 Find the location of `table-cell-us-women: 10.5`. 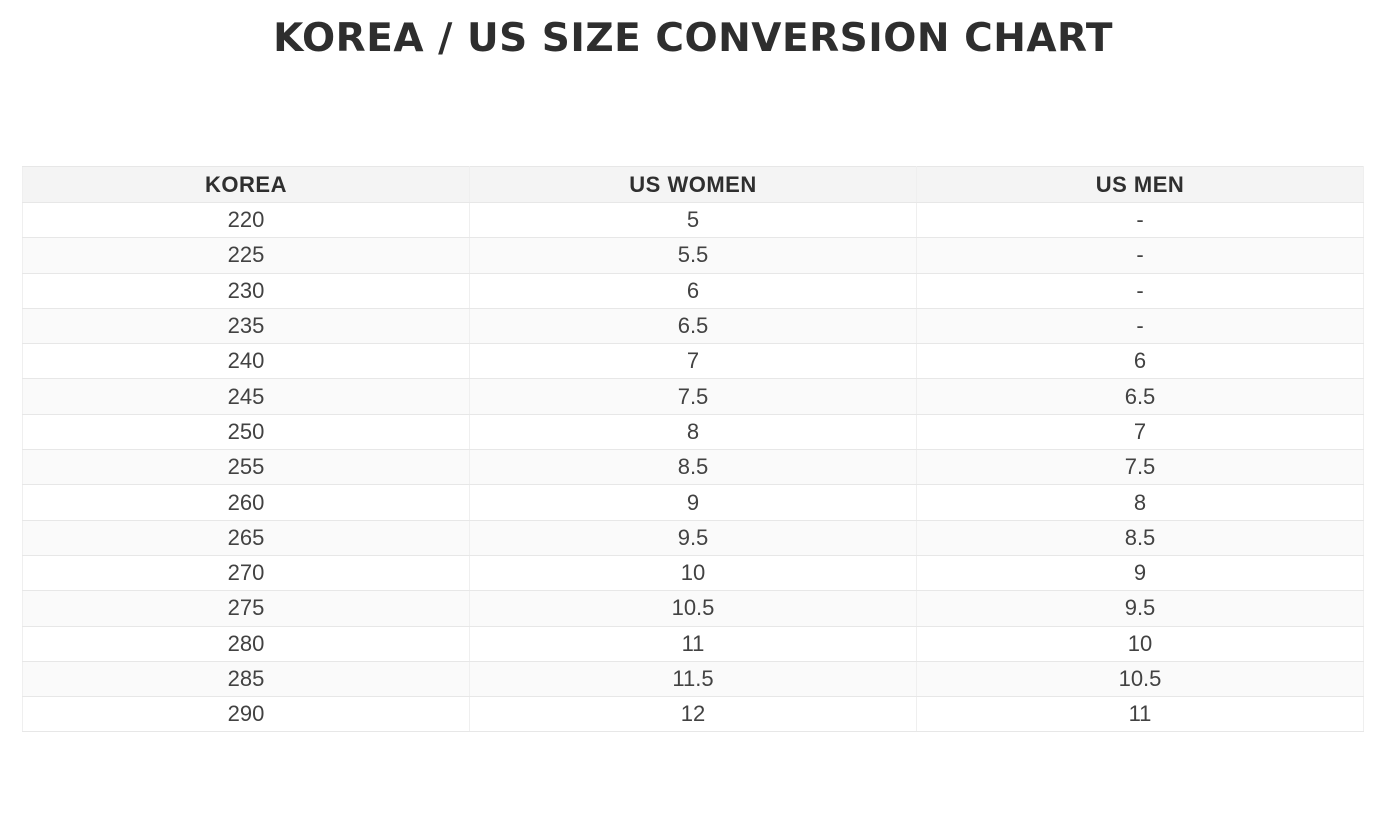

table-cell-us-women: 10.5 is located at coordinates (693, 608).